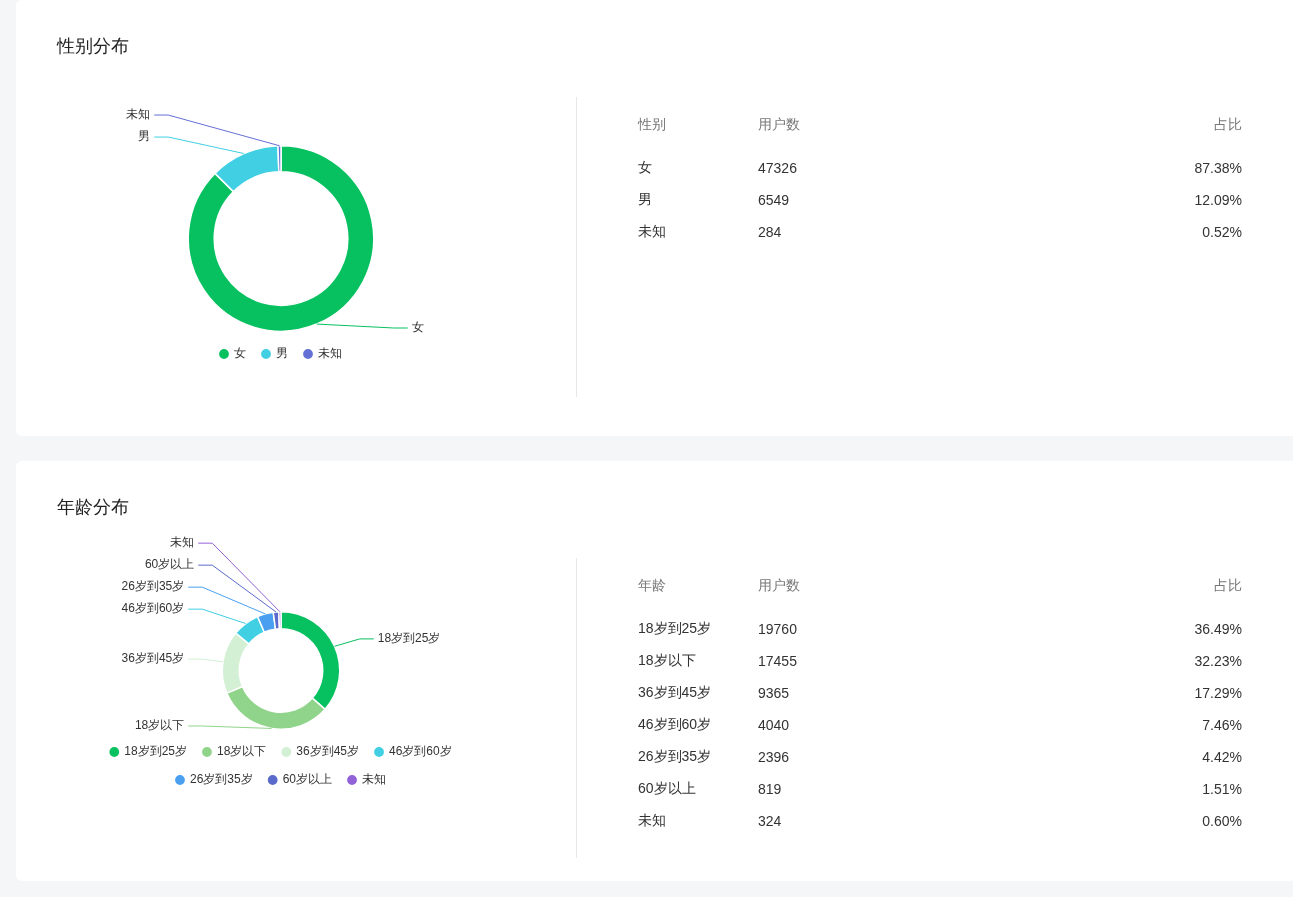 The width and height of the screenshot is (1293, 897). Describe the element at coordinates (1217, 693) in the screenshot. I see `text: 17.29%` at that location.